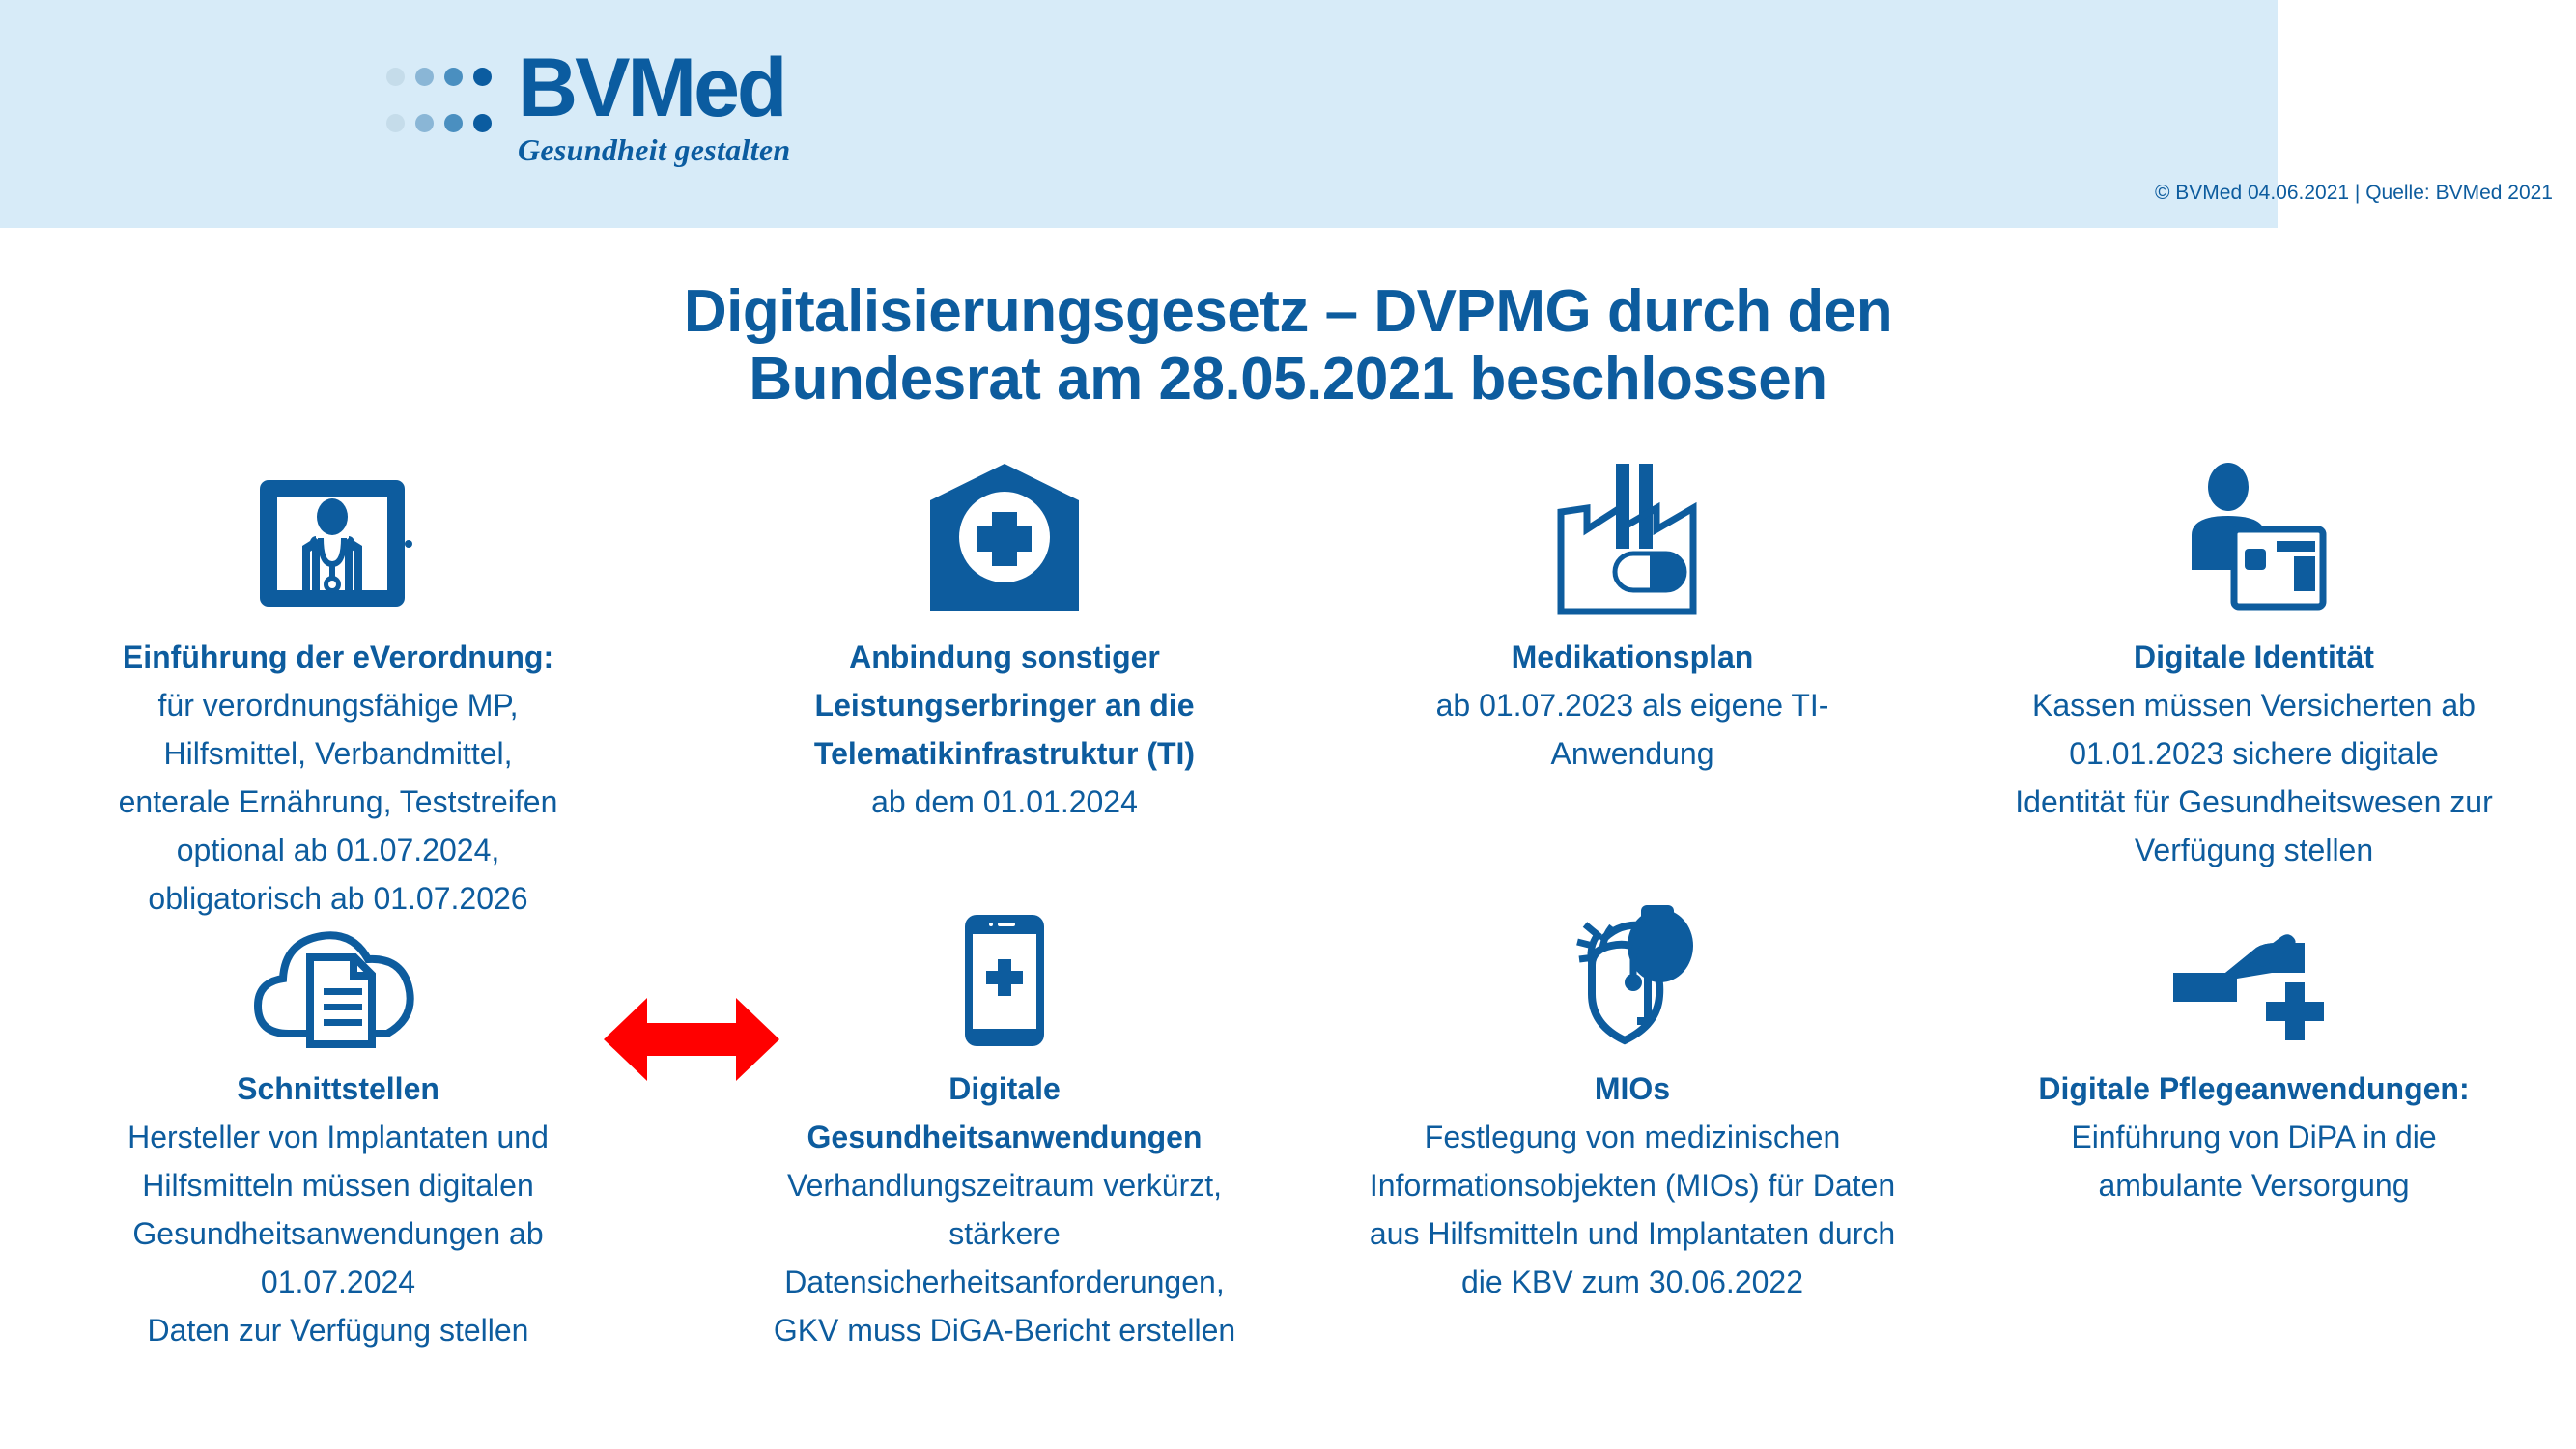 The width and height of the screenshot is (2576, 1449). Describe the element at coordinates (707, 88) in the screenshot. I see `logo-wordmark-med: Med` at that location.